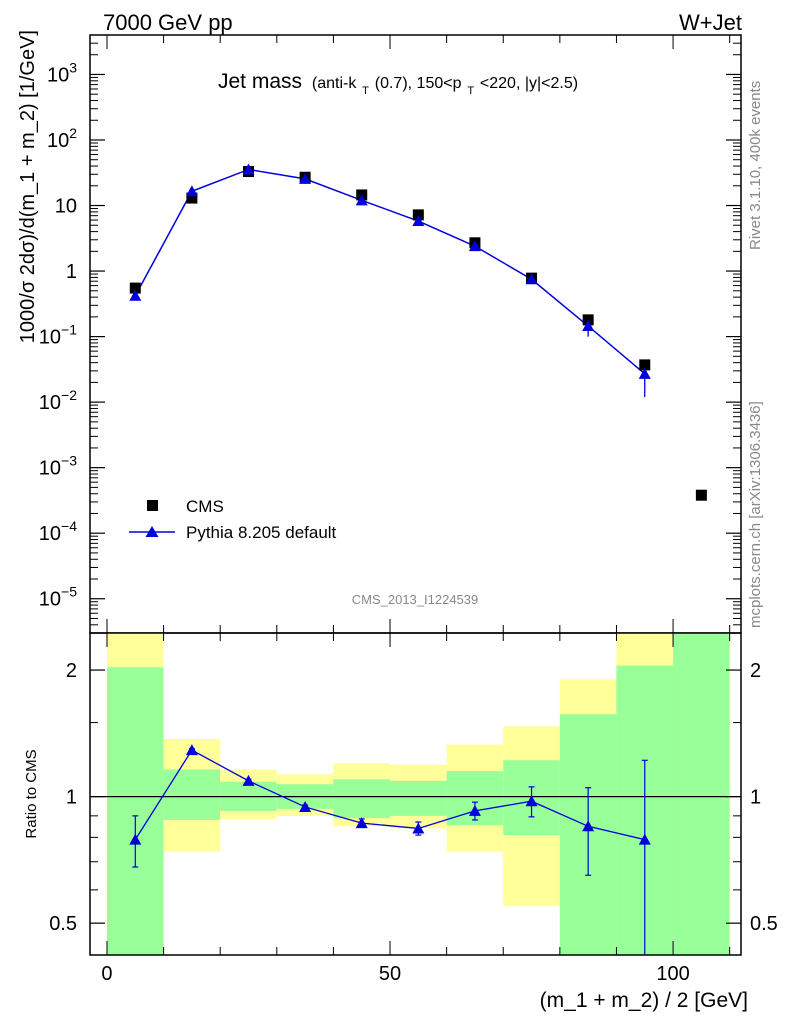 This screenshot has width=786, height=1024. Describe the element at coordinates (261, 532) in the screenshot. I see `legend-pythia-label: Pythia 8.205 default` at that location.